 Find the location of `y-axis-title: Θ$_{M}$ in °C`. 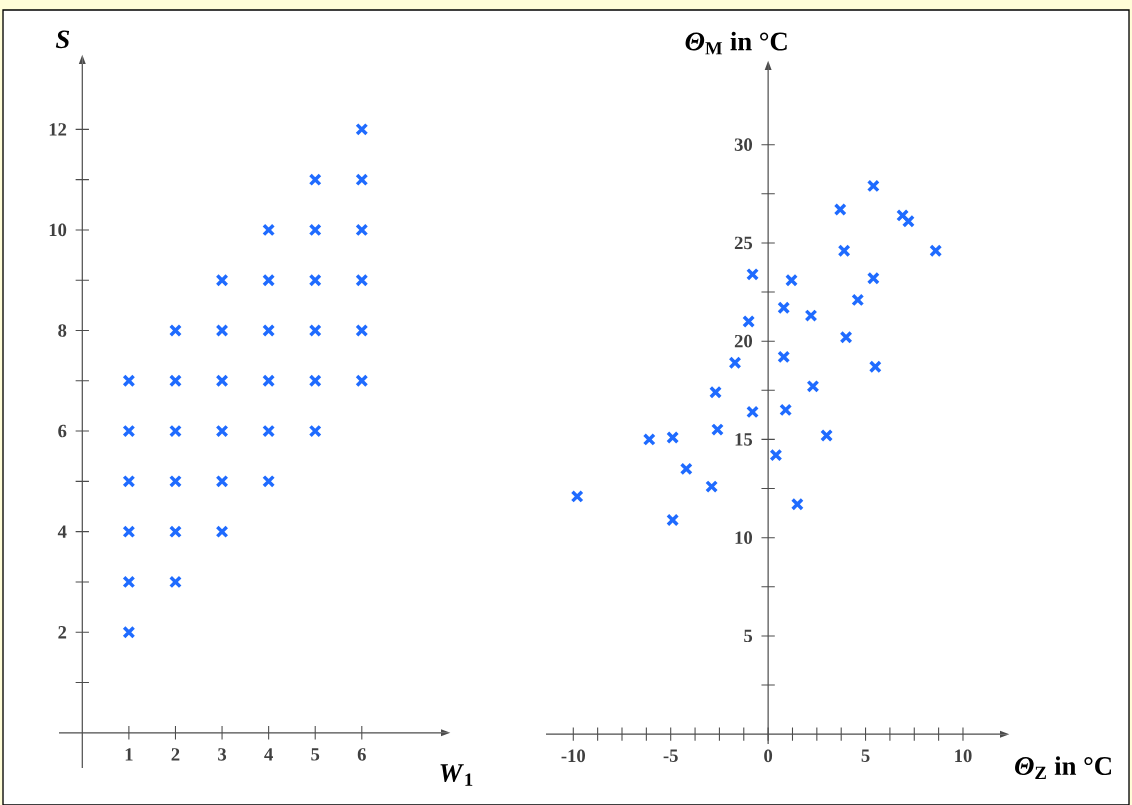

y-axis-title: Θ$_{M}$ in °C is located at coordinates (736, 43).